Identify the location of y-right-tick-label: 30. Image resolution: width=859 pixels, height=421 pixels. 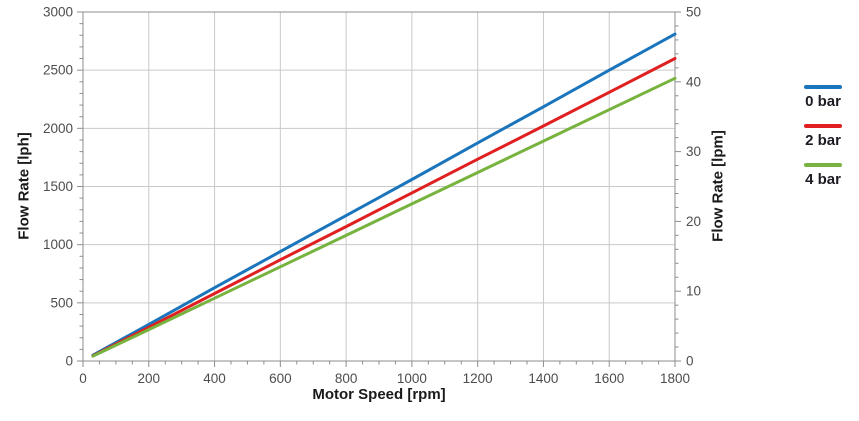
(693, 151).